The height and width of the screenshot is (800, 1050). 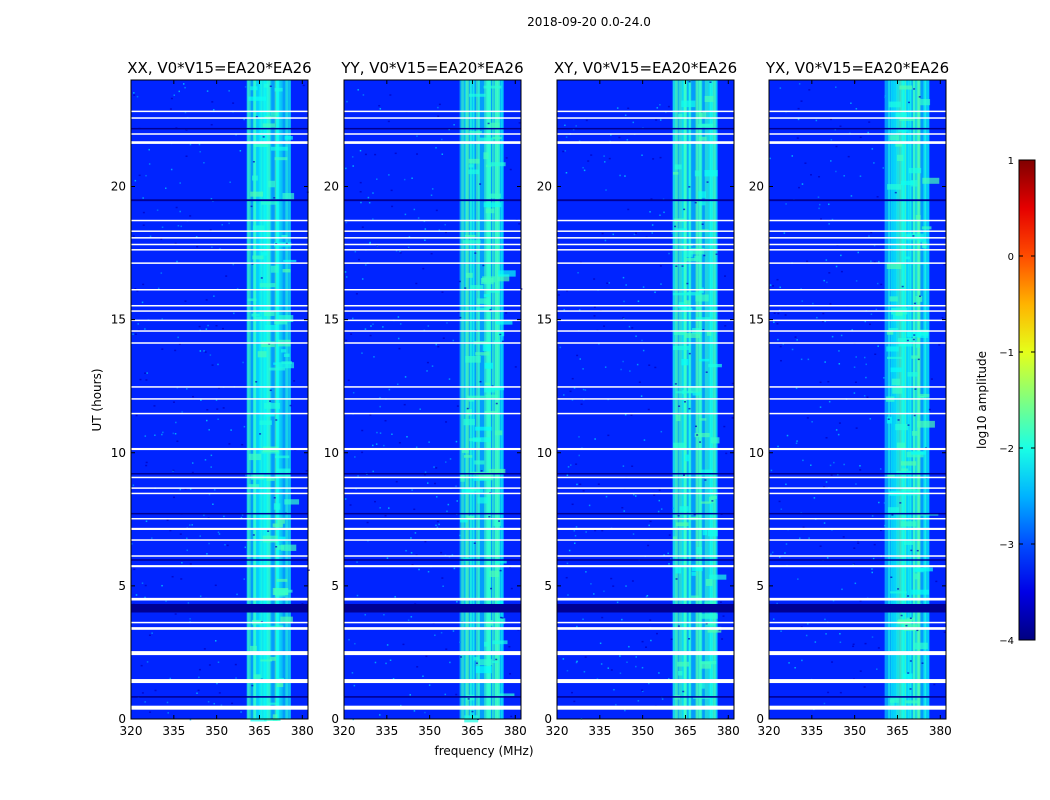 What do you see at coordinates (131, 731) in the screenshot?
I see `x-tick-label: 320` at bounding box center [131, 731].